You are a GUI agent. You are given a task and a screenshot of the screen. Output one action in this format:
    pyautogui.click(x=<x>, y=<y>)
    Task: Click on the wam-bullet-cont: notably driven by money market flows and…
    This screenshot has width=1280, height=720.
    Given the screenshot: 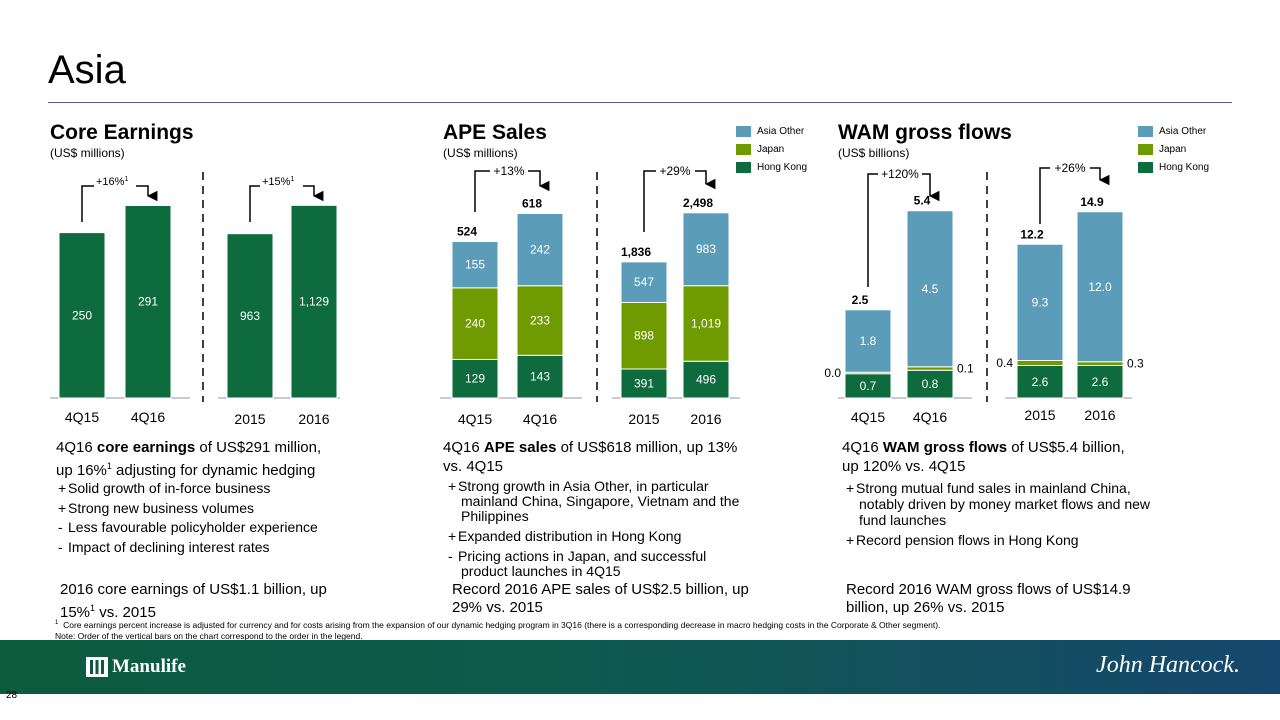 What is the action you would take?
    pyautogui.click(x=1005, y=504)
    